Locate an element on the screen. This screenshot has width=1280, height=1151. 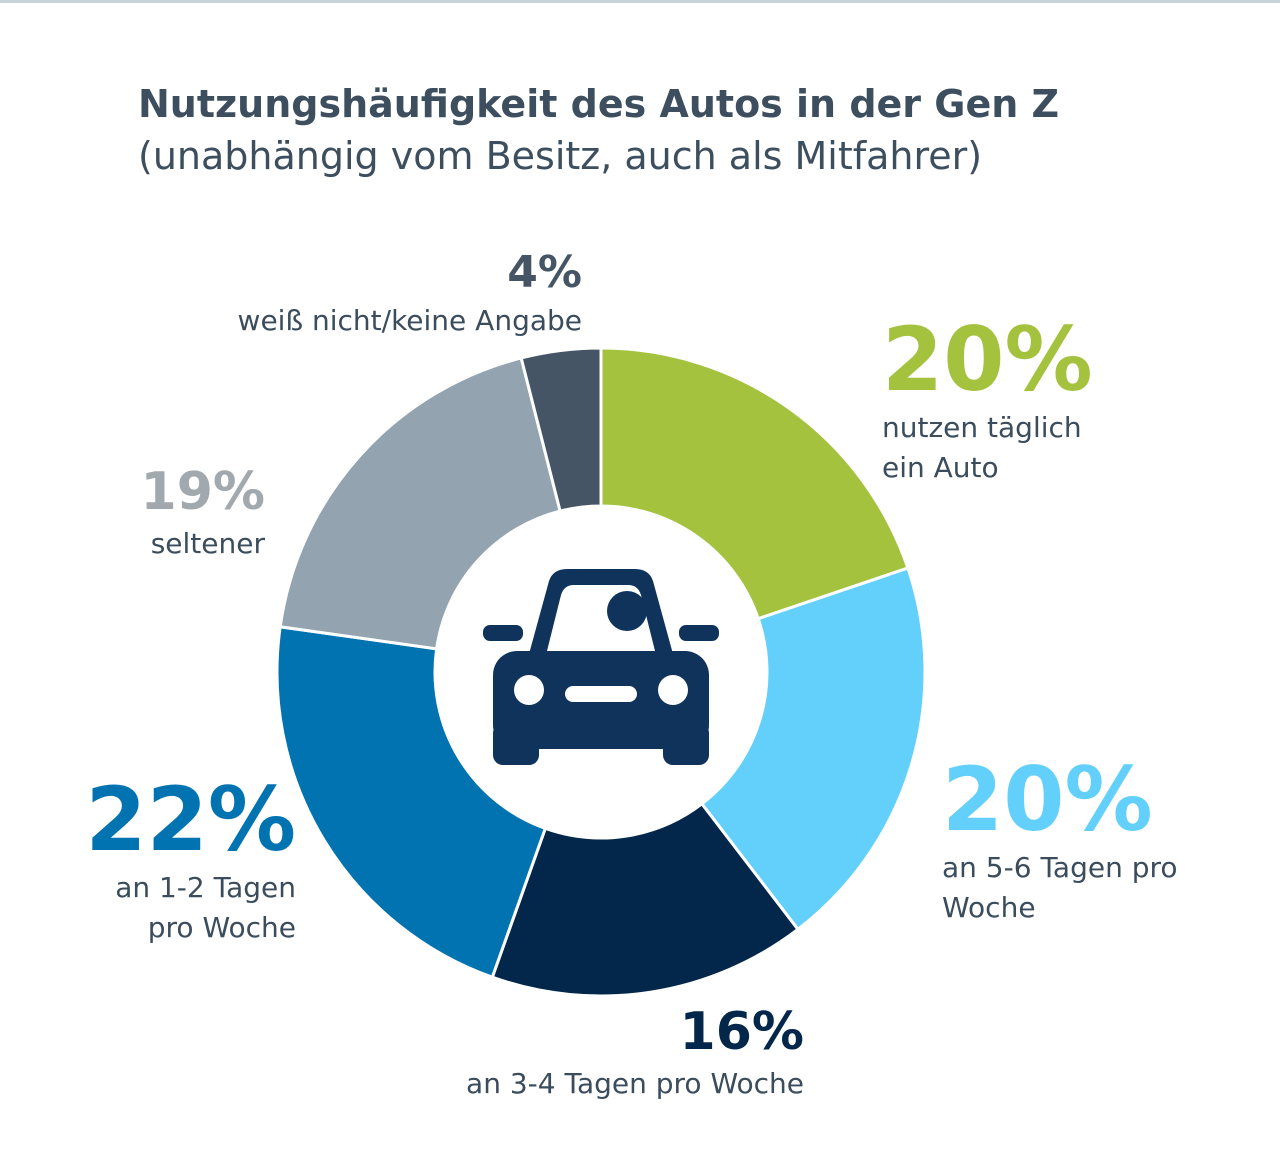
text-daily: nutzen täglich ein Auto is located at coordinates (982, 447).